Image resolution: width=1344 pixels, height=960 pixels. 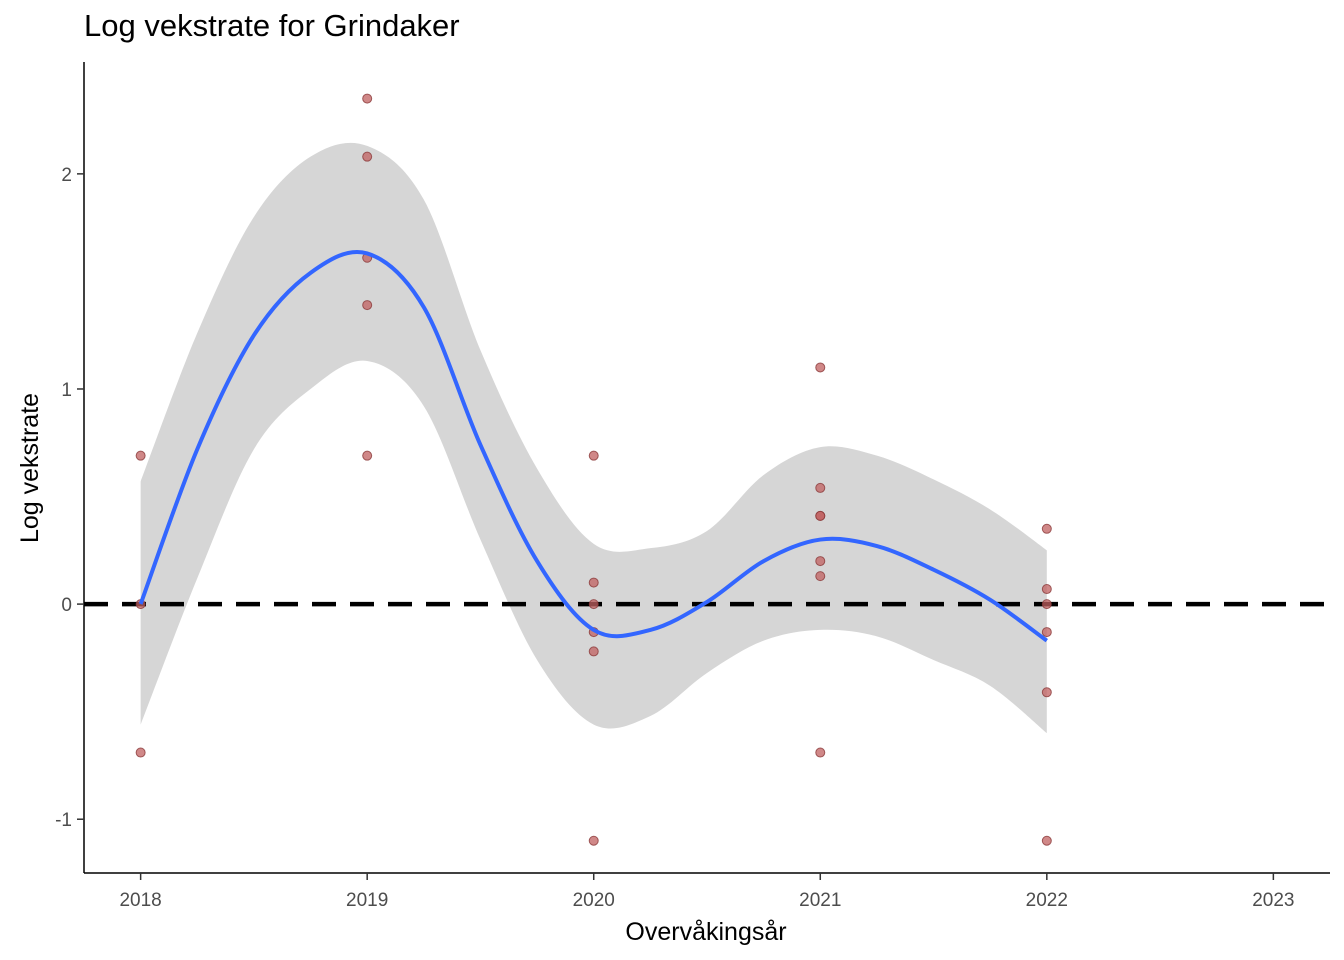 I want to click on x-tick-label: 2021, so click(x=820, y=900).